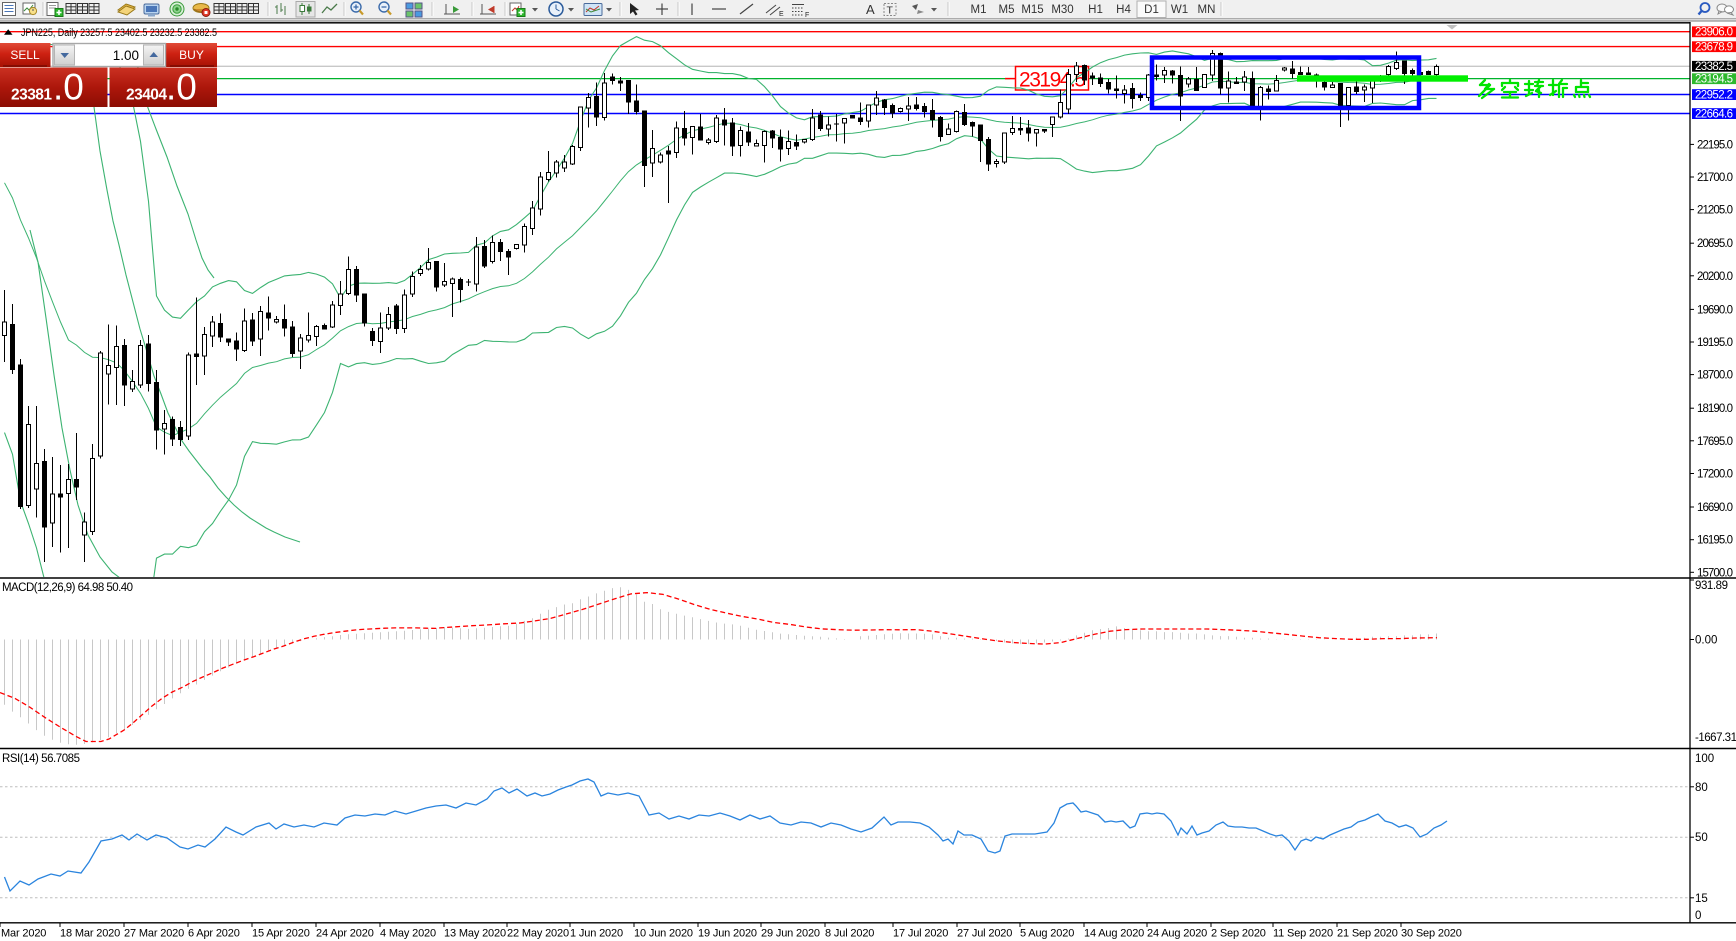 This screenshot has height=941, width=1736. What do you see at coordinates (920, 934) in the screenshot?
I see `svg-text: 17 Jul 2020` at bounding box center [920, 934].